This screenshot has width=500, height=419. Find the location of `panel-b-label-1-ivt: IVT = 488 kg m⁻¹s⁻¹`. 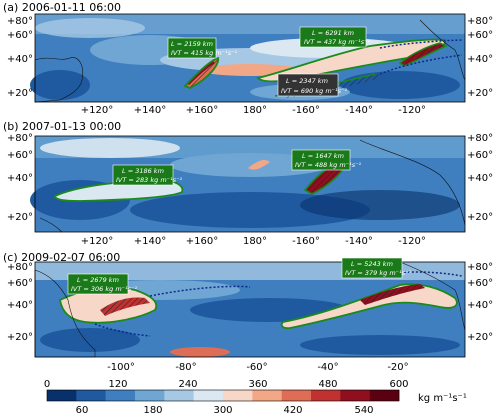

panel-b-label-1-ivt: IVT = 488 kg m⁻¹s⁻¹ is located at coordinates (328, 165).